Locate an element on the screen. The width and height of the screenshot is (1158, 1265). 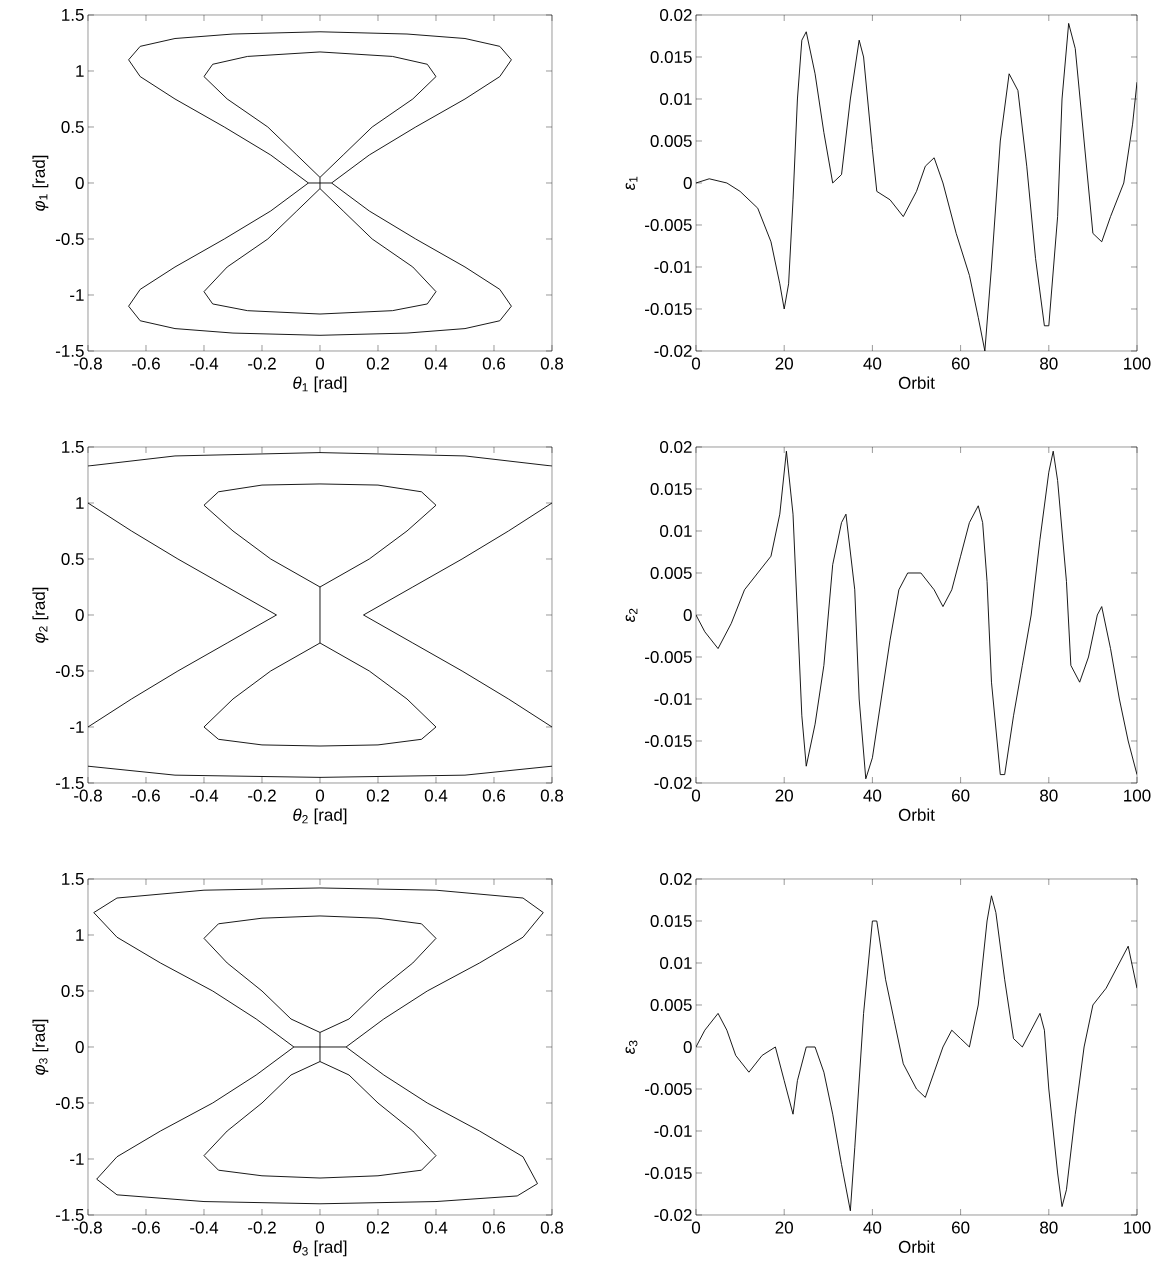
y-axis-title: ε$_{3}$ is located at coordinates (631, 1047).